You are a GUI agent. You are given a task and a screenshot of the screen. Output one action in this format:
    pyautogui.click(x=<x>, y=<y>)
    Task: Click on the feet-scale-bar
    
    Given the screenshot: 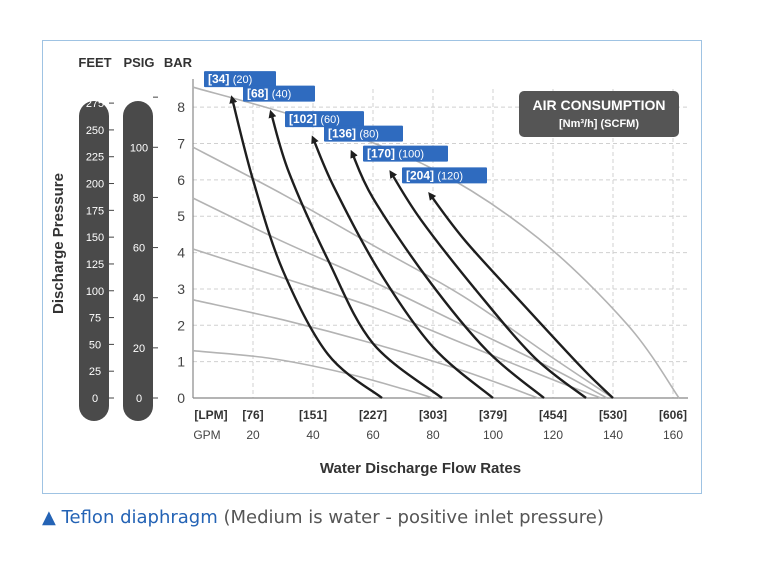 What is the action you would take?
    pyautogui.click(x=94, y=261)
    